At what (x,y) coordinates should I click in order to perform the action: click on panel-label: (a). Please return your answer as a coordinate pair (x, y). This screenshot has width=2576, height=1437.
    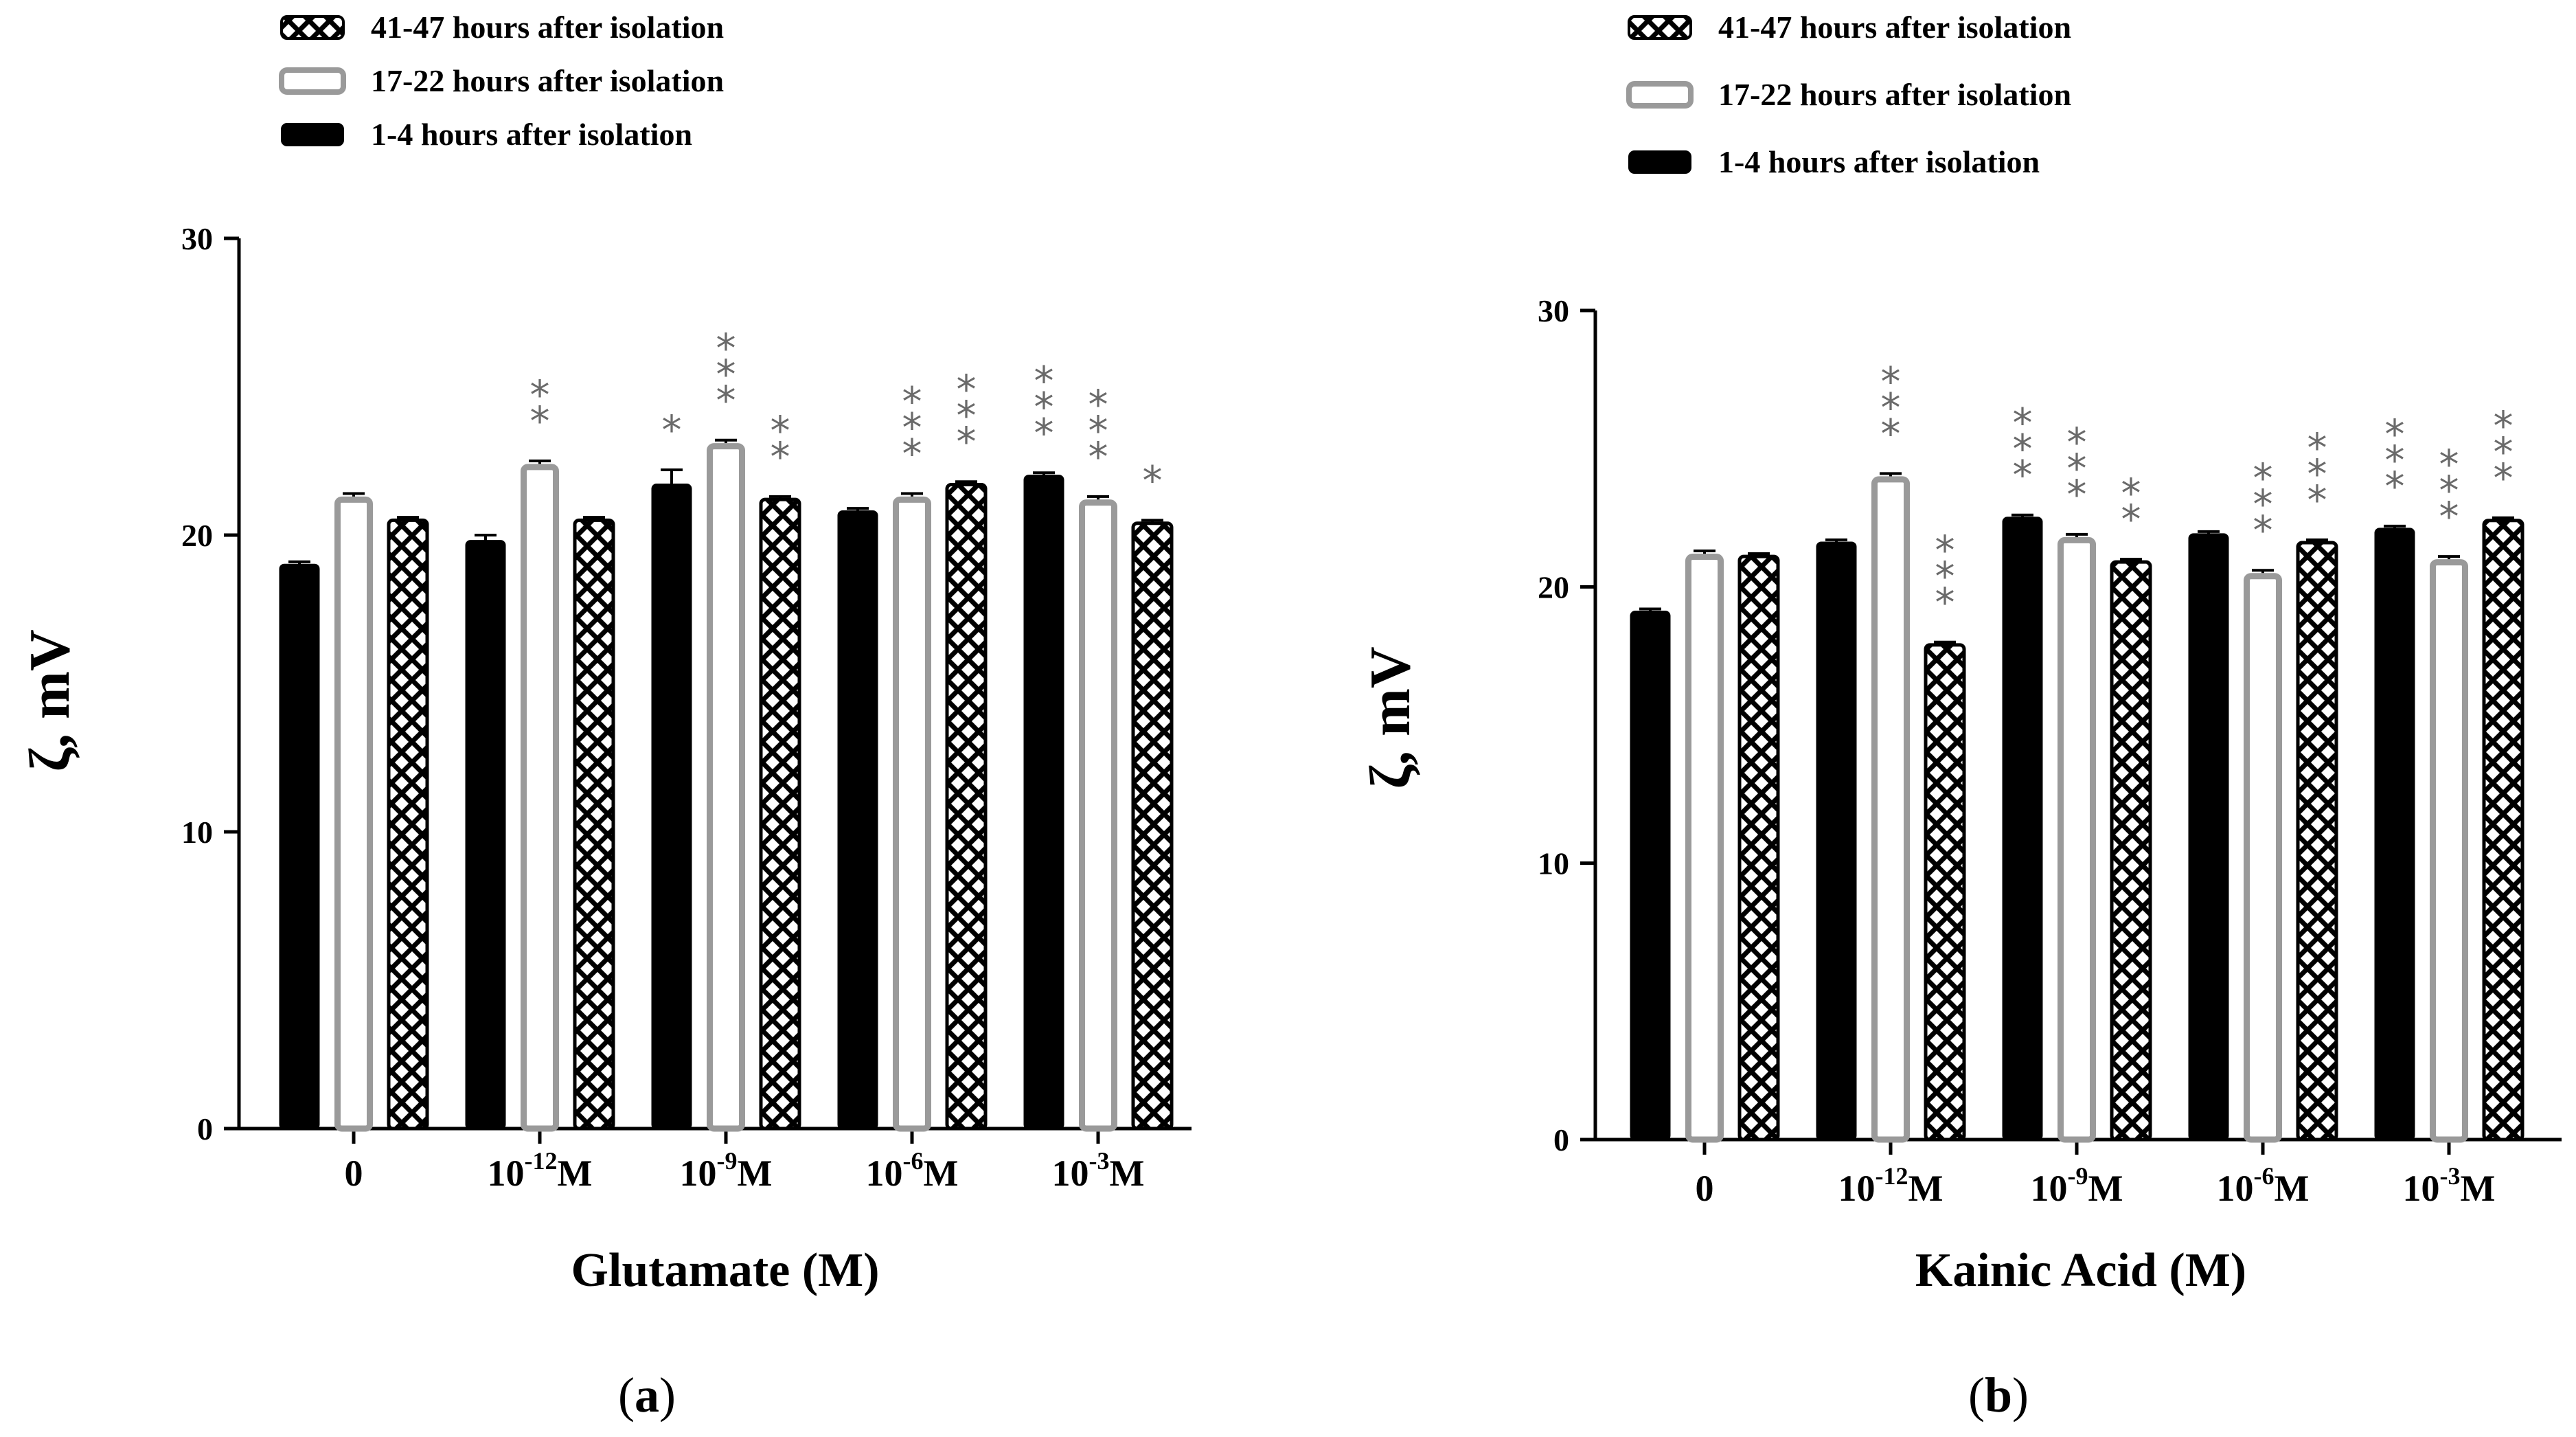
    Looking at the image, I should click on (647, 1395).